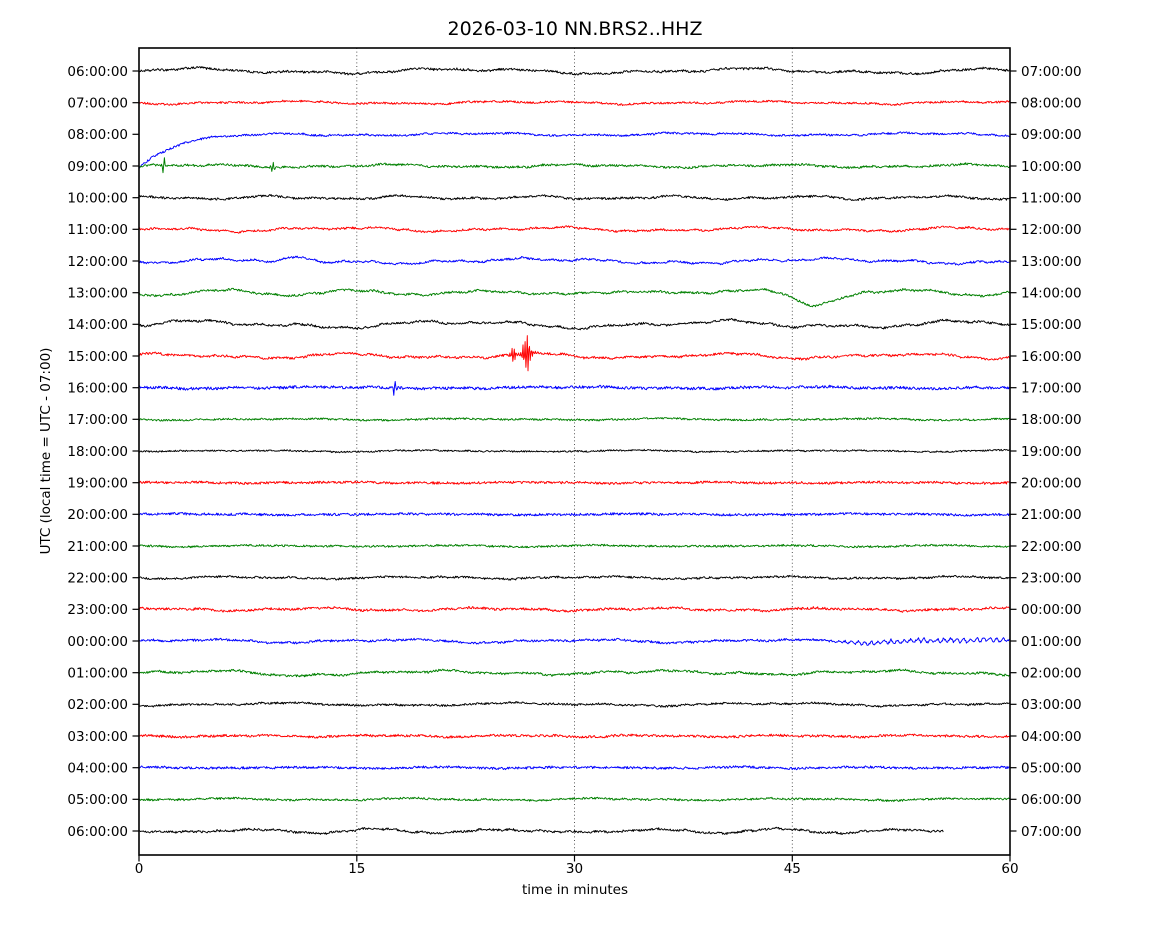 The width and height of the screenshot is (1150, 950). I want to click on y-tick-label-utc: 17:00:00, so click(97, 420).